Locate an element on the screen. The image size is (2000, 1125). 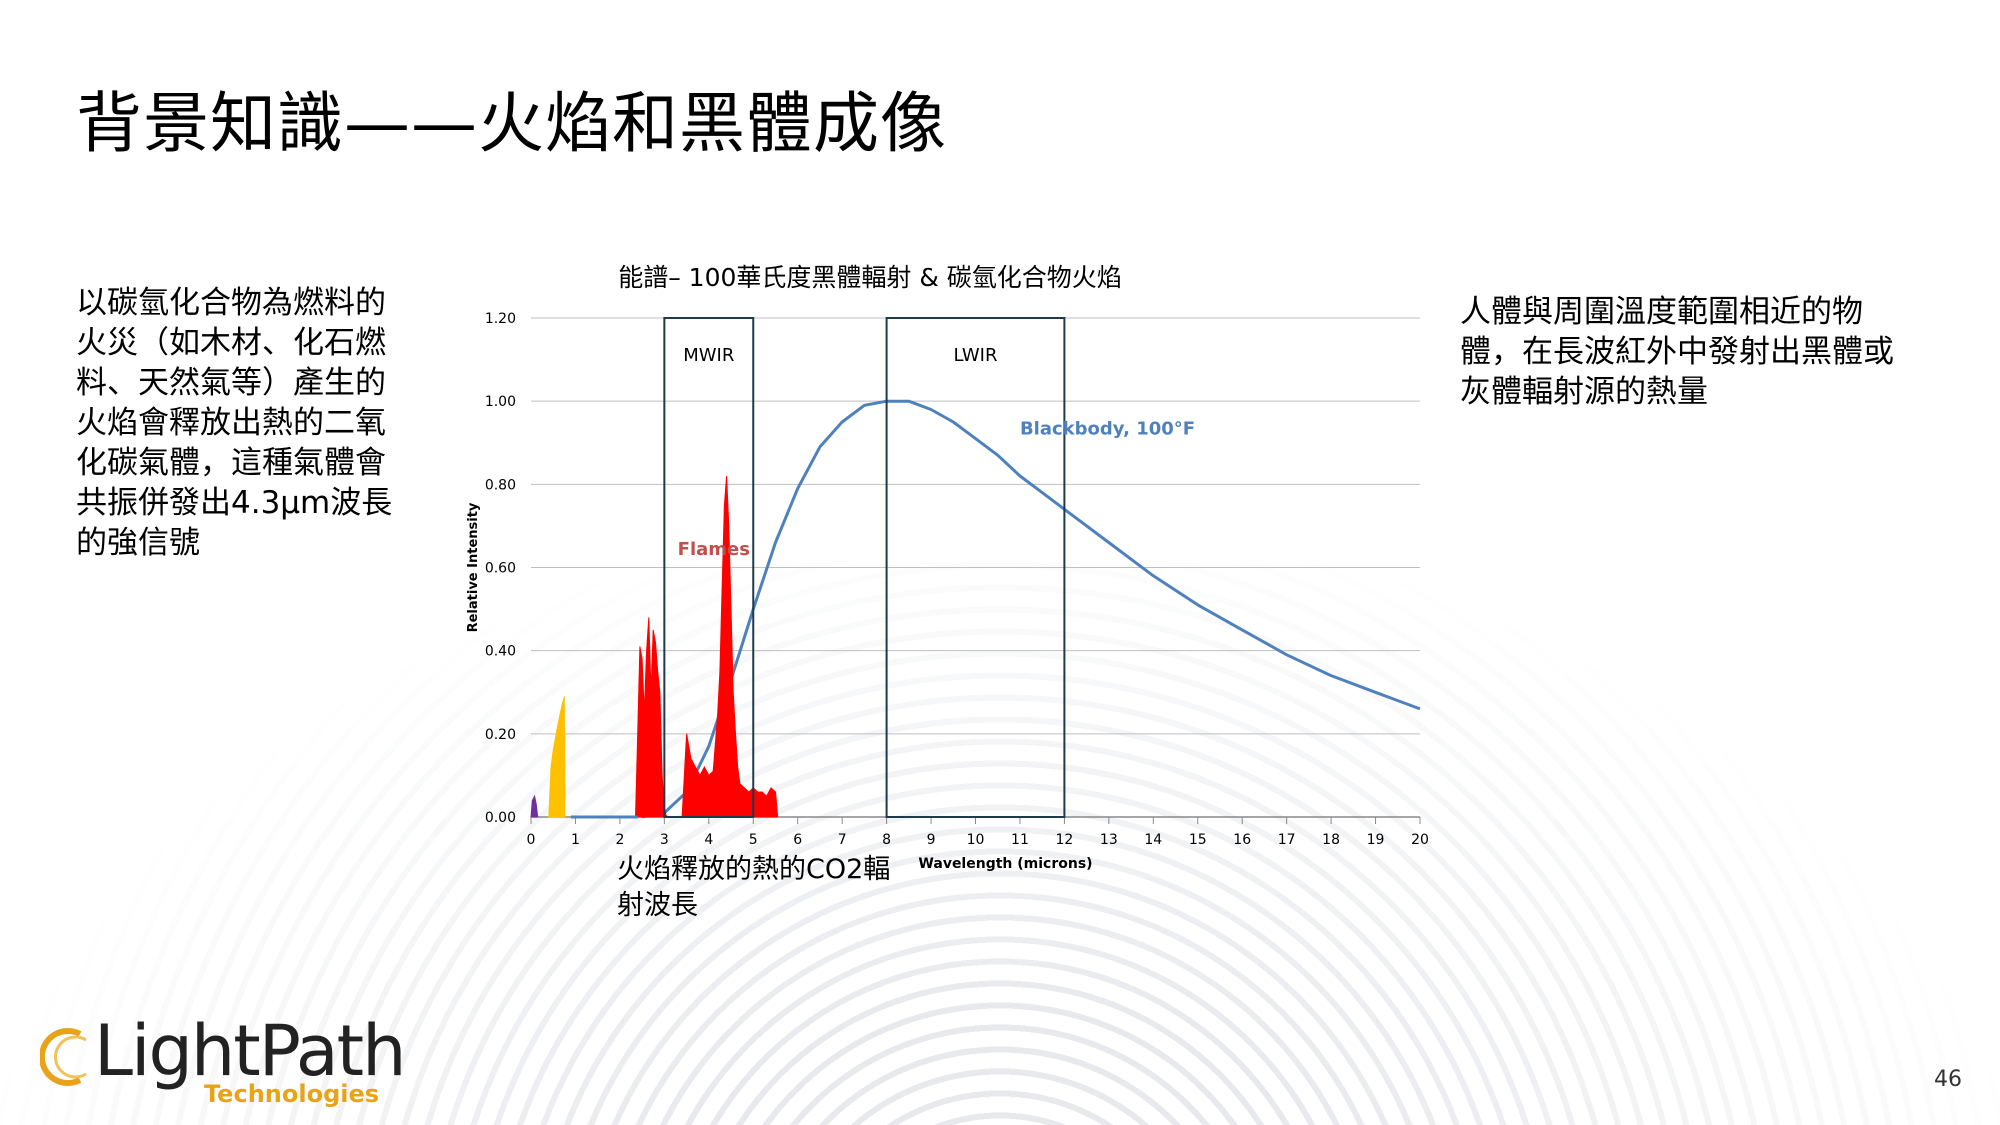
x-tick-label: 7 is located at coordinates (842, 840).